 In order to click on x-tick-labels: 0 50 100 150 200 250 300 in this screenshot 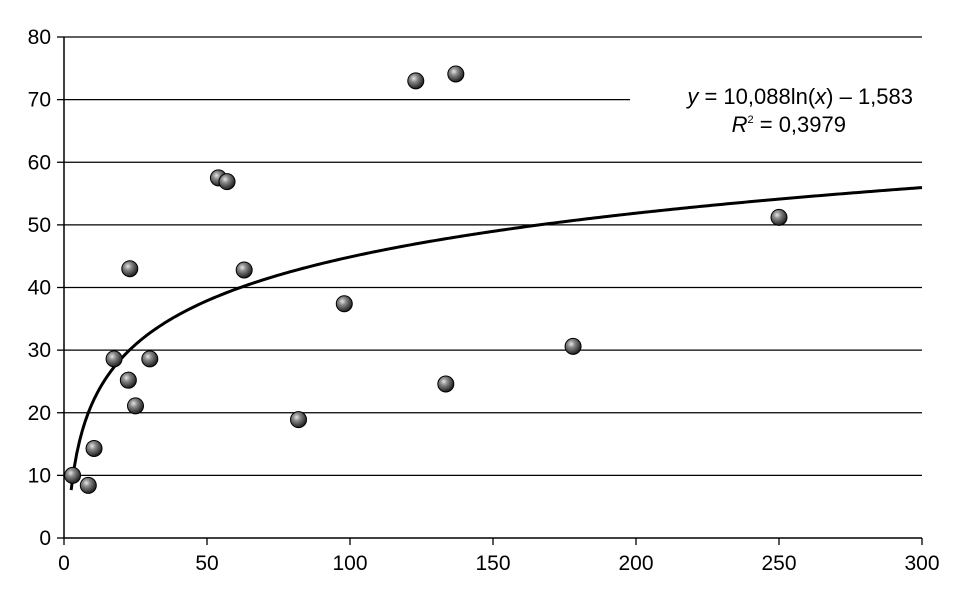, I will do `click(498, 563)`.